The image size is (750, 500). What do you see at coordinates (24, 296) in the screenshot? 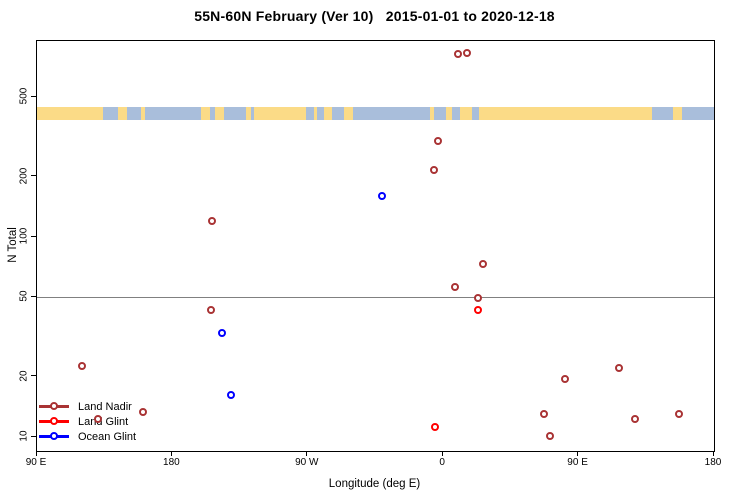
I see `y-axis-tick-label: 50` at bounding box center [24, 296].